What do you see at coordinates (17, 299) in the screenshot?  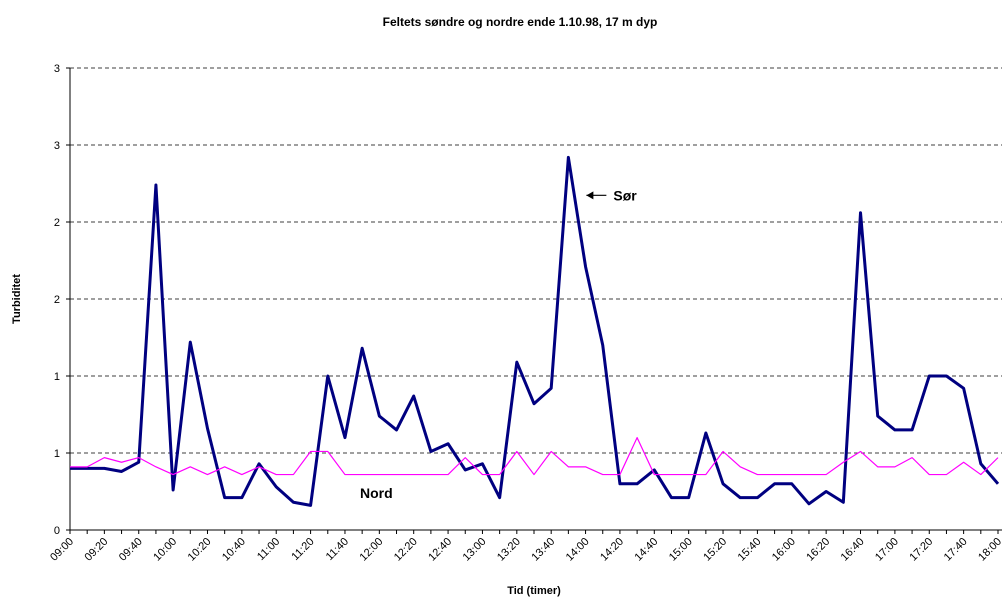 I see `y-axis-title: Turbiditet` at bounding box center [17, 299].